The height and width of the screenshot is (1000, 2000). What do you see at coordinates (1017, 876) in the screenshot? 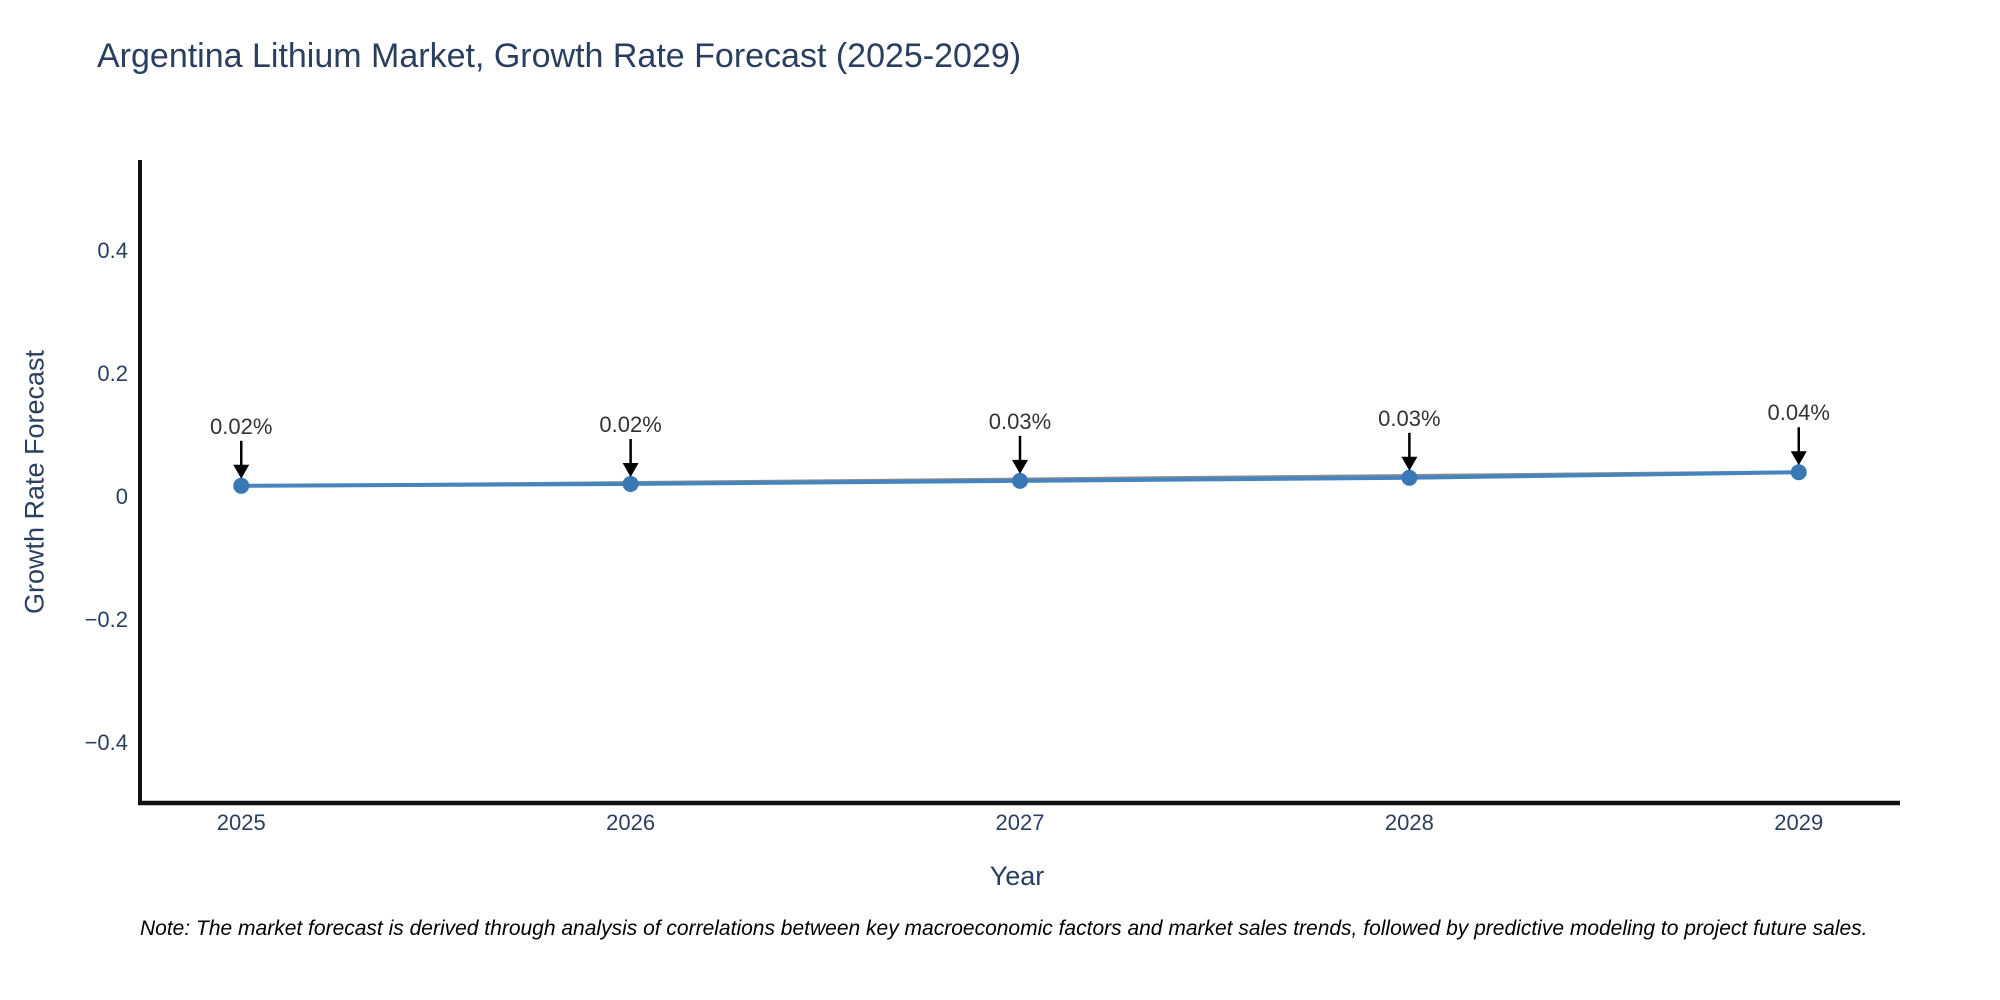
I see `x-axis-title: Year` at bounding box center [1017, 876].